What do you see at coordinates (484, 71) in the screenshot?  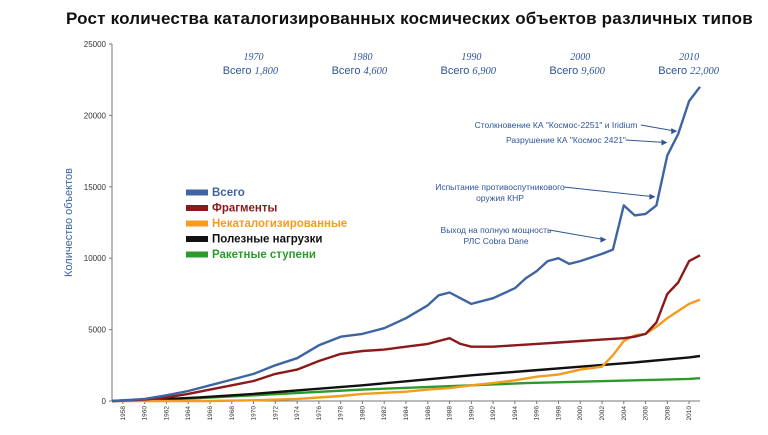 I see `decade-total-value: 6,900` at bounding box center [484, 71].